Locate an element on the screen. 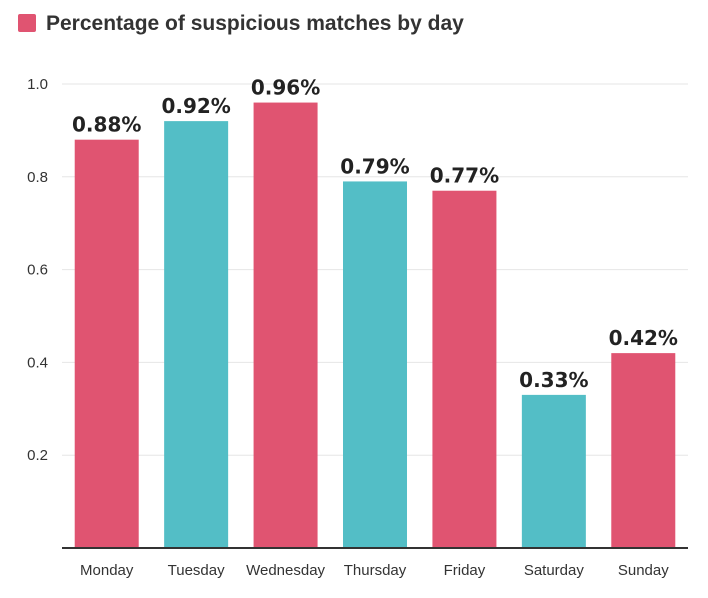 The height and width of the screenshot is (598, 708). y-tick-label: 1.0 is located at coordinates (37, 84).